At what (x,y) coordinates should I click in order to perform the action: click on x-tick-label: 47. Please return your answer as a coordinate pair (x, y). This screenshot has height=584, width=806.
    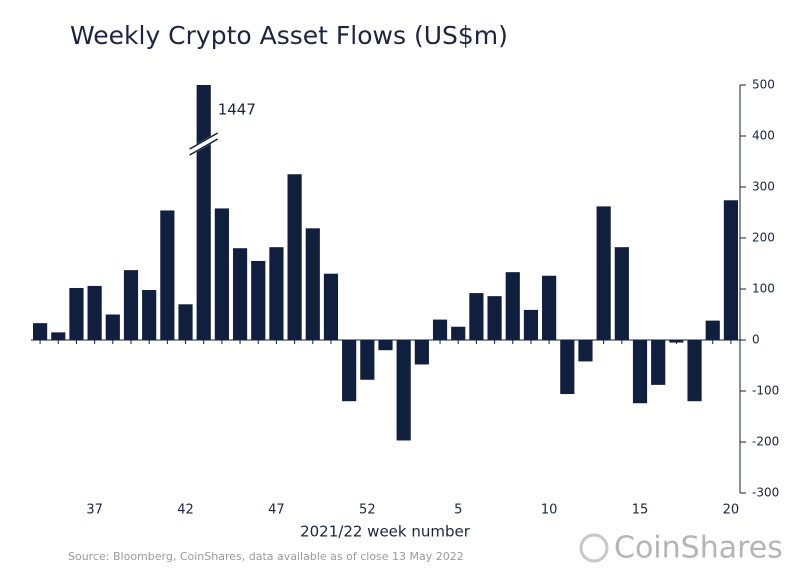
    Looking at the image, I should click on (276, 510).